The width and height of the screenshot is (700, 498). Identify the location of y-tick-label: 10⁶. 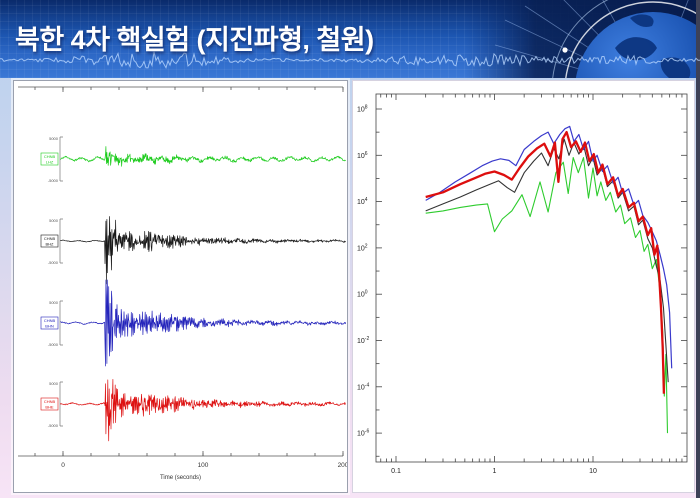
(362, 155).